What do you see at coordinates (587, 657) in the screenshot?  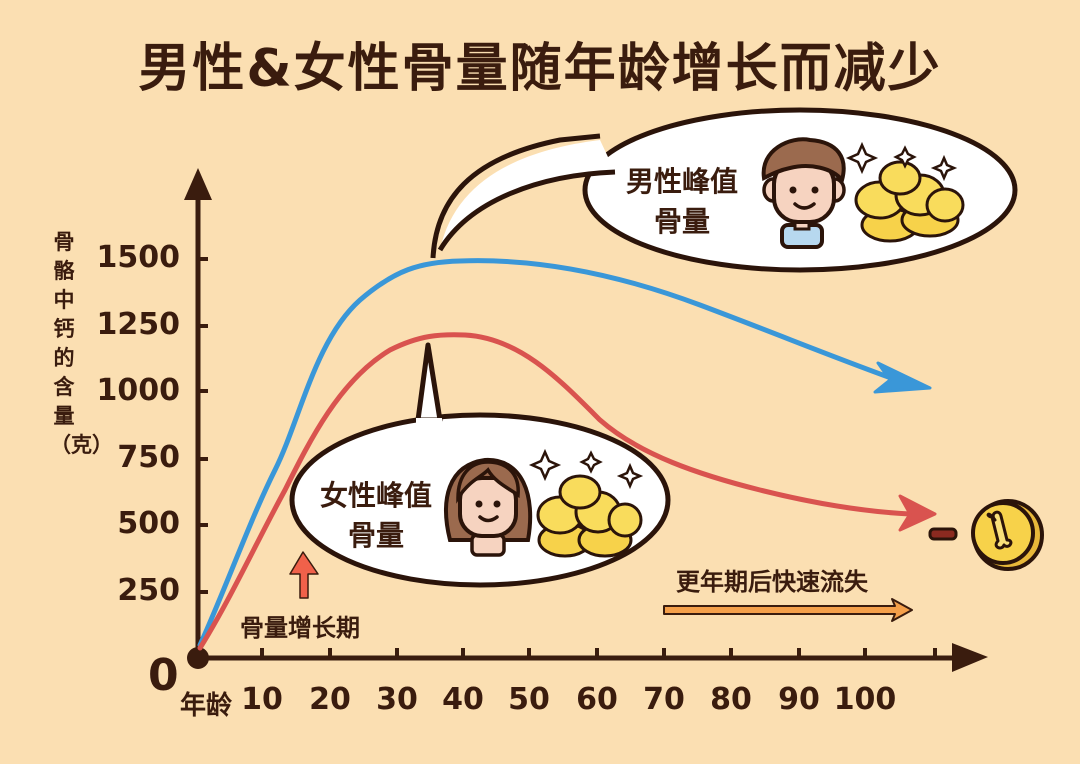 I see `x-axis` at bounding box center [587, 657].